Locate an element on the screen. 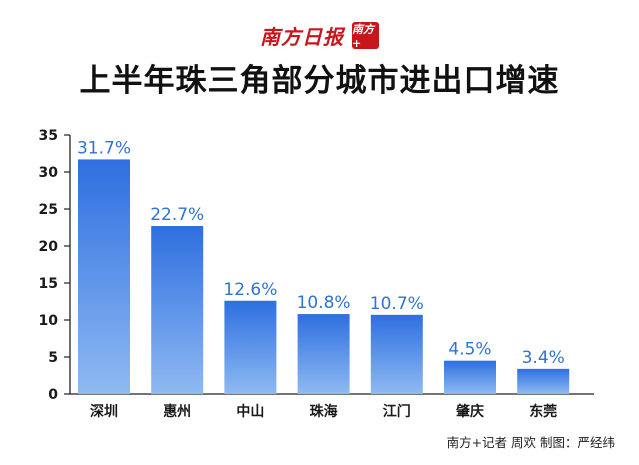 The width and height of the screenshot is (639, 465). category-labels: 深圳 惠州 中山 珠海 江门 肇庆 东莞 is located at coordinates (323, 411).